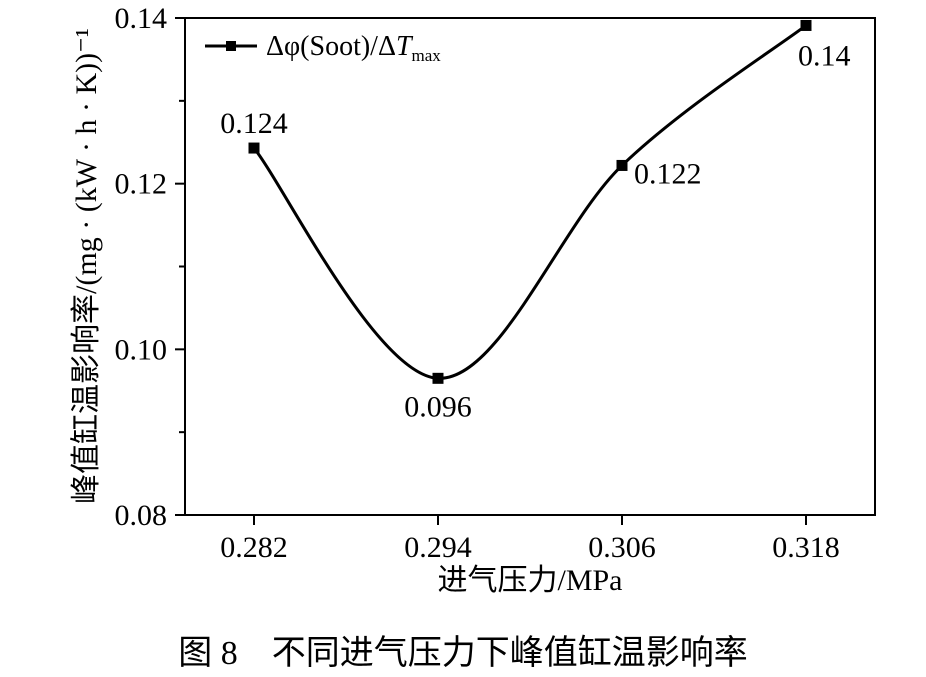 The height and width of the screenshot is (677, 926). What do you see at coordinates (438, 406) in the screenshot?
I see `data-label: 0.096` at bounding box center [438, 406].